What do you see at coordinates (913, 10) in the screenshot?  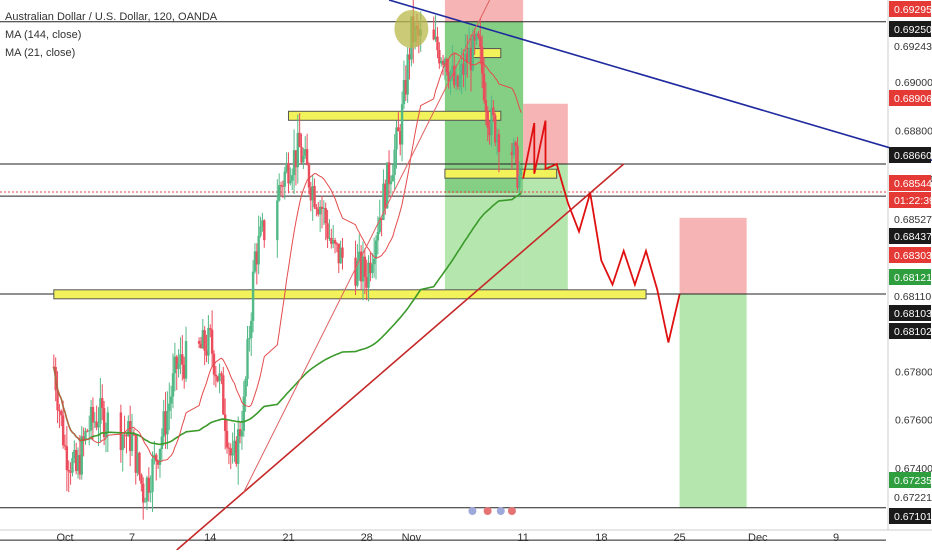 I see `price-tag-label: 0.69295` at bounding box center [913, 10].